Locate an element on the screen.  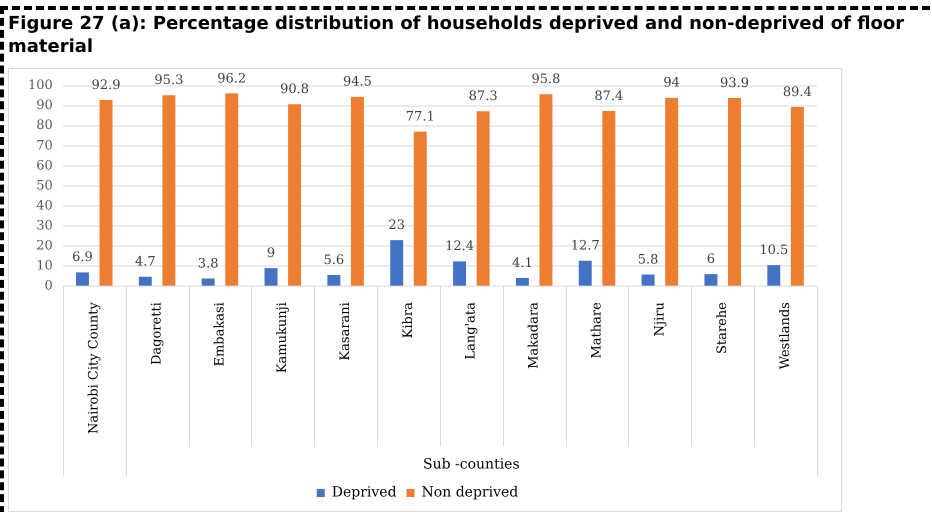
data-label: 5.8 is located at coordinates (648, 260).